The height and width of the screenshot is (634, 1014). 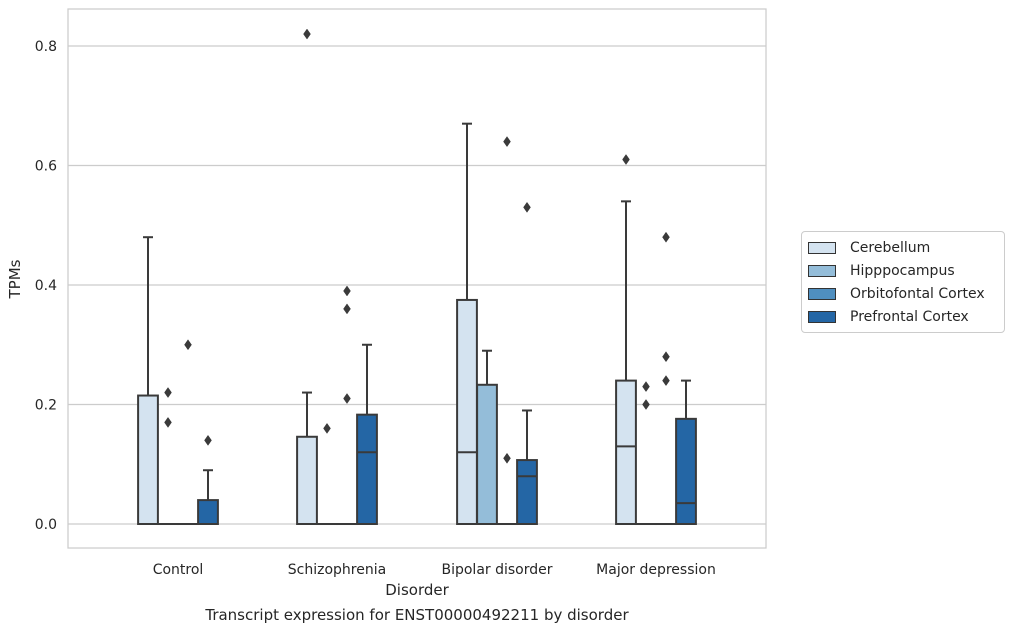 I want to click on legend-label: Hipppocampus, so click(x=902, y=270).